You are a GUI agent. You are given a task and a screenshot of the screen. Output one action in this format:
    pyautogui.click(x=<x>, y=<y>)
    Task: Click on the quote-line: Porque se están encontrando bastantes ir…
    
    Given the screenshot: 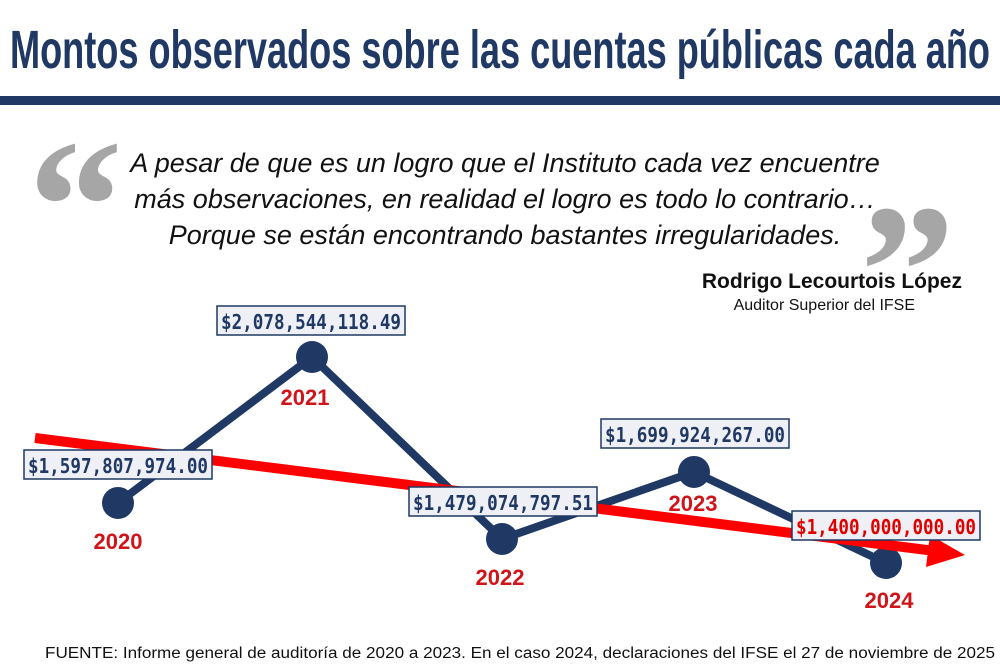 What is the action you would take?
    pyautogui.click(x=505, y=235)
    